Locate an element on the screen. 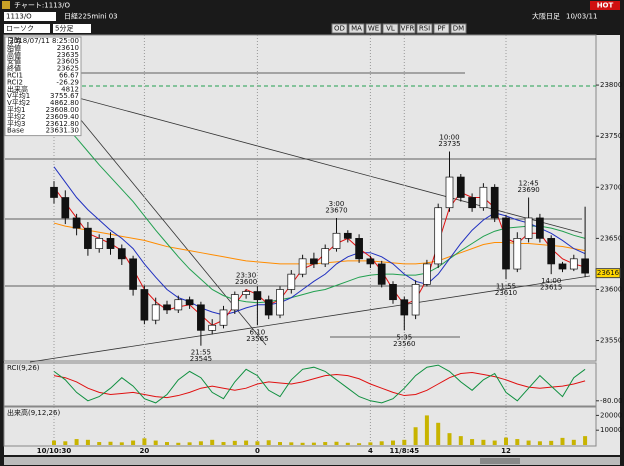 The height and width of the screenshot is (466, 624). info-value: 66.67 is located at coordinates (69, 76).